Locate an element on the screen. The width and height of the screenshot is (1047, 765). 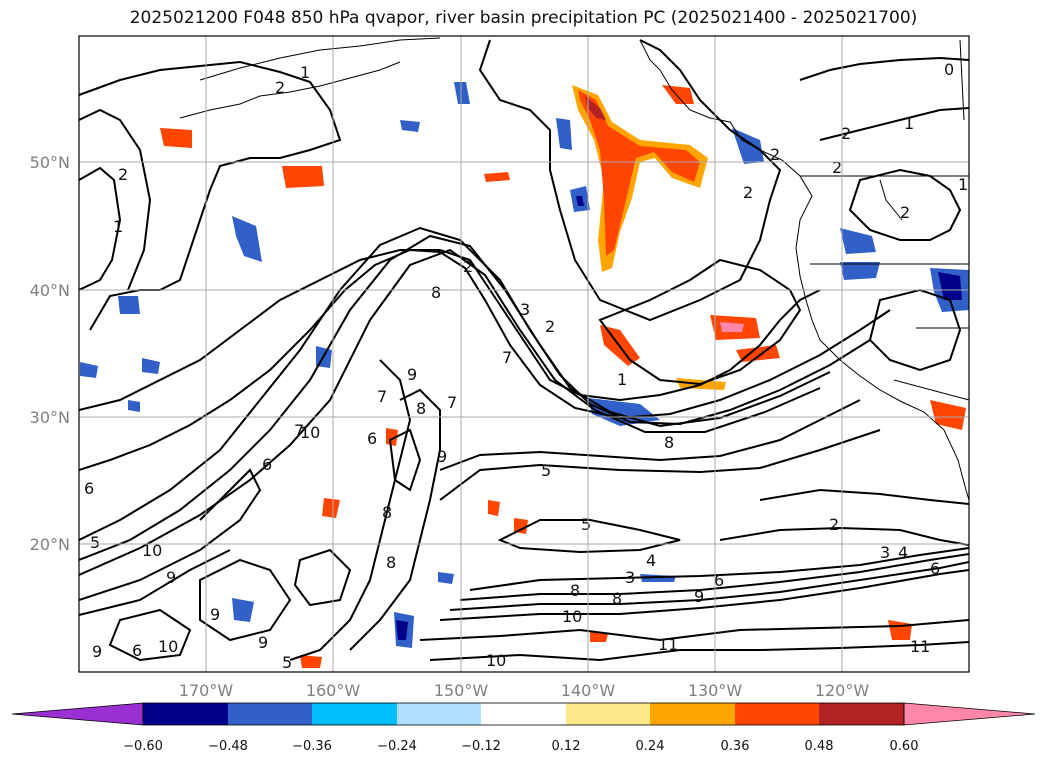
colorbar-tick: −0.60 is located at coordinates (143, 746).